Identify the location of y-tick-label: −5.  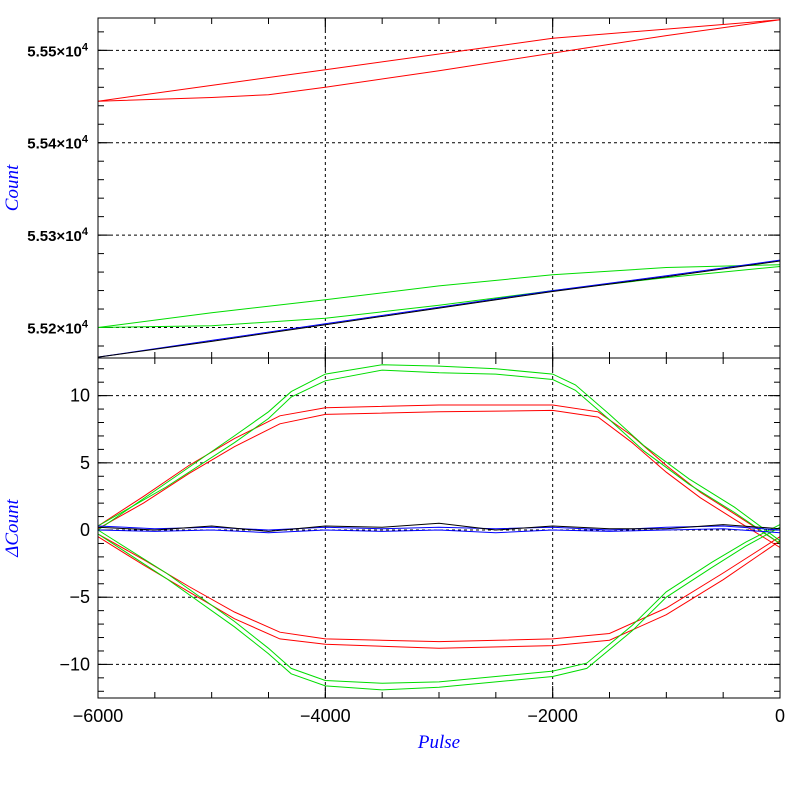
(79, 597).